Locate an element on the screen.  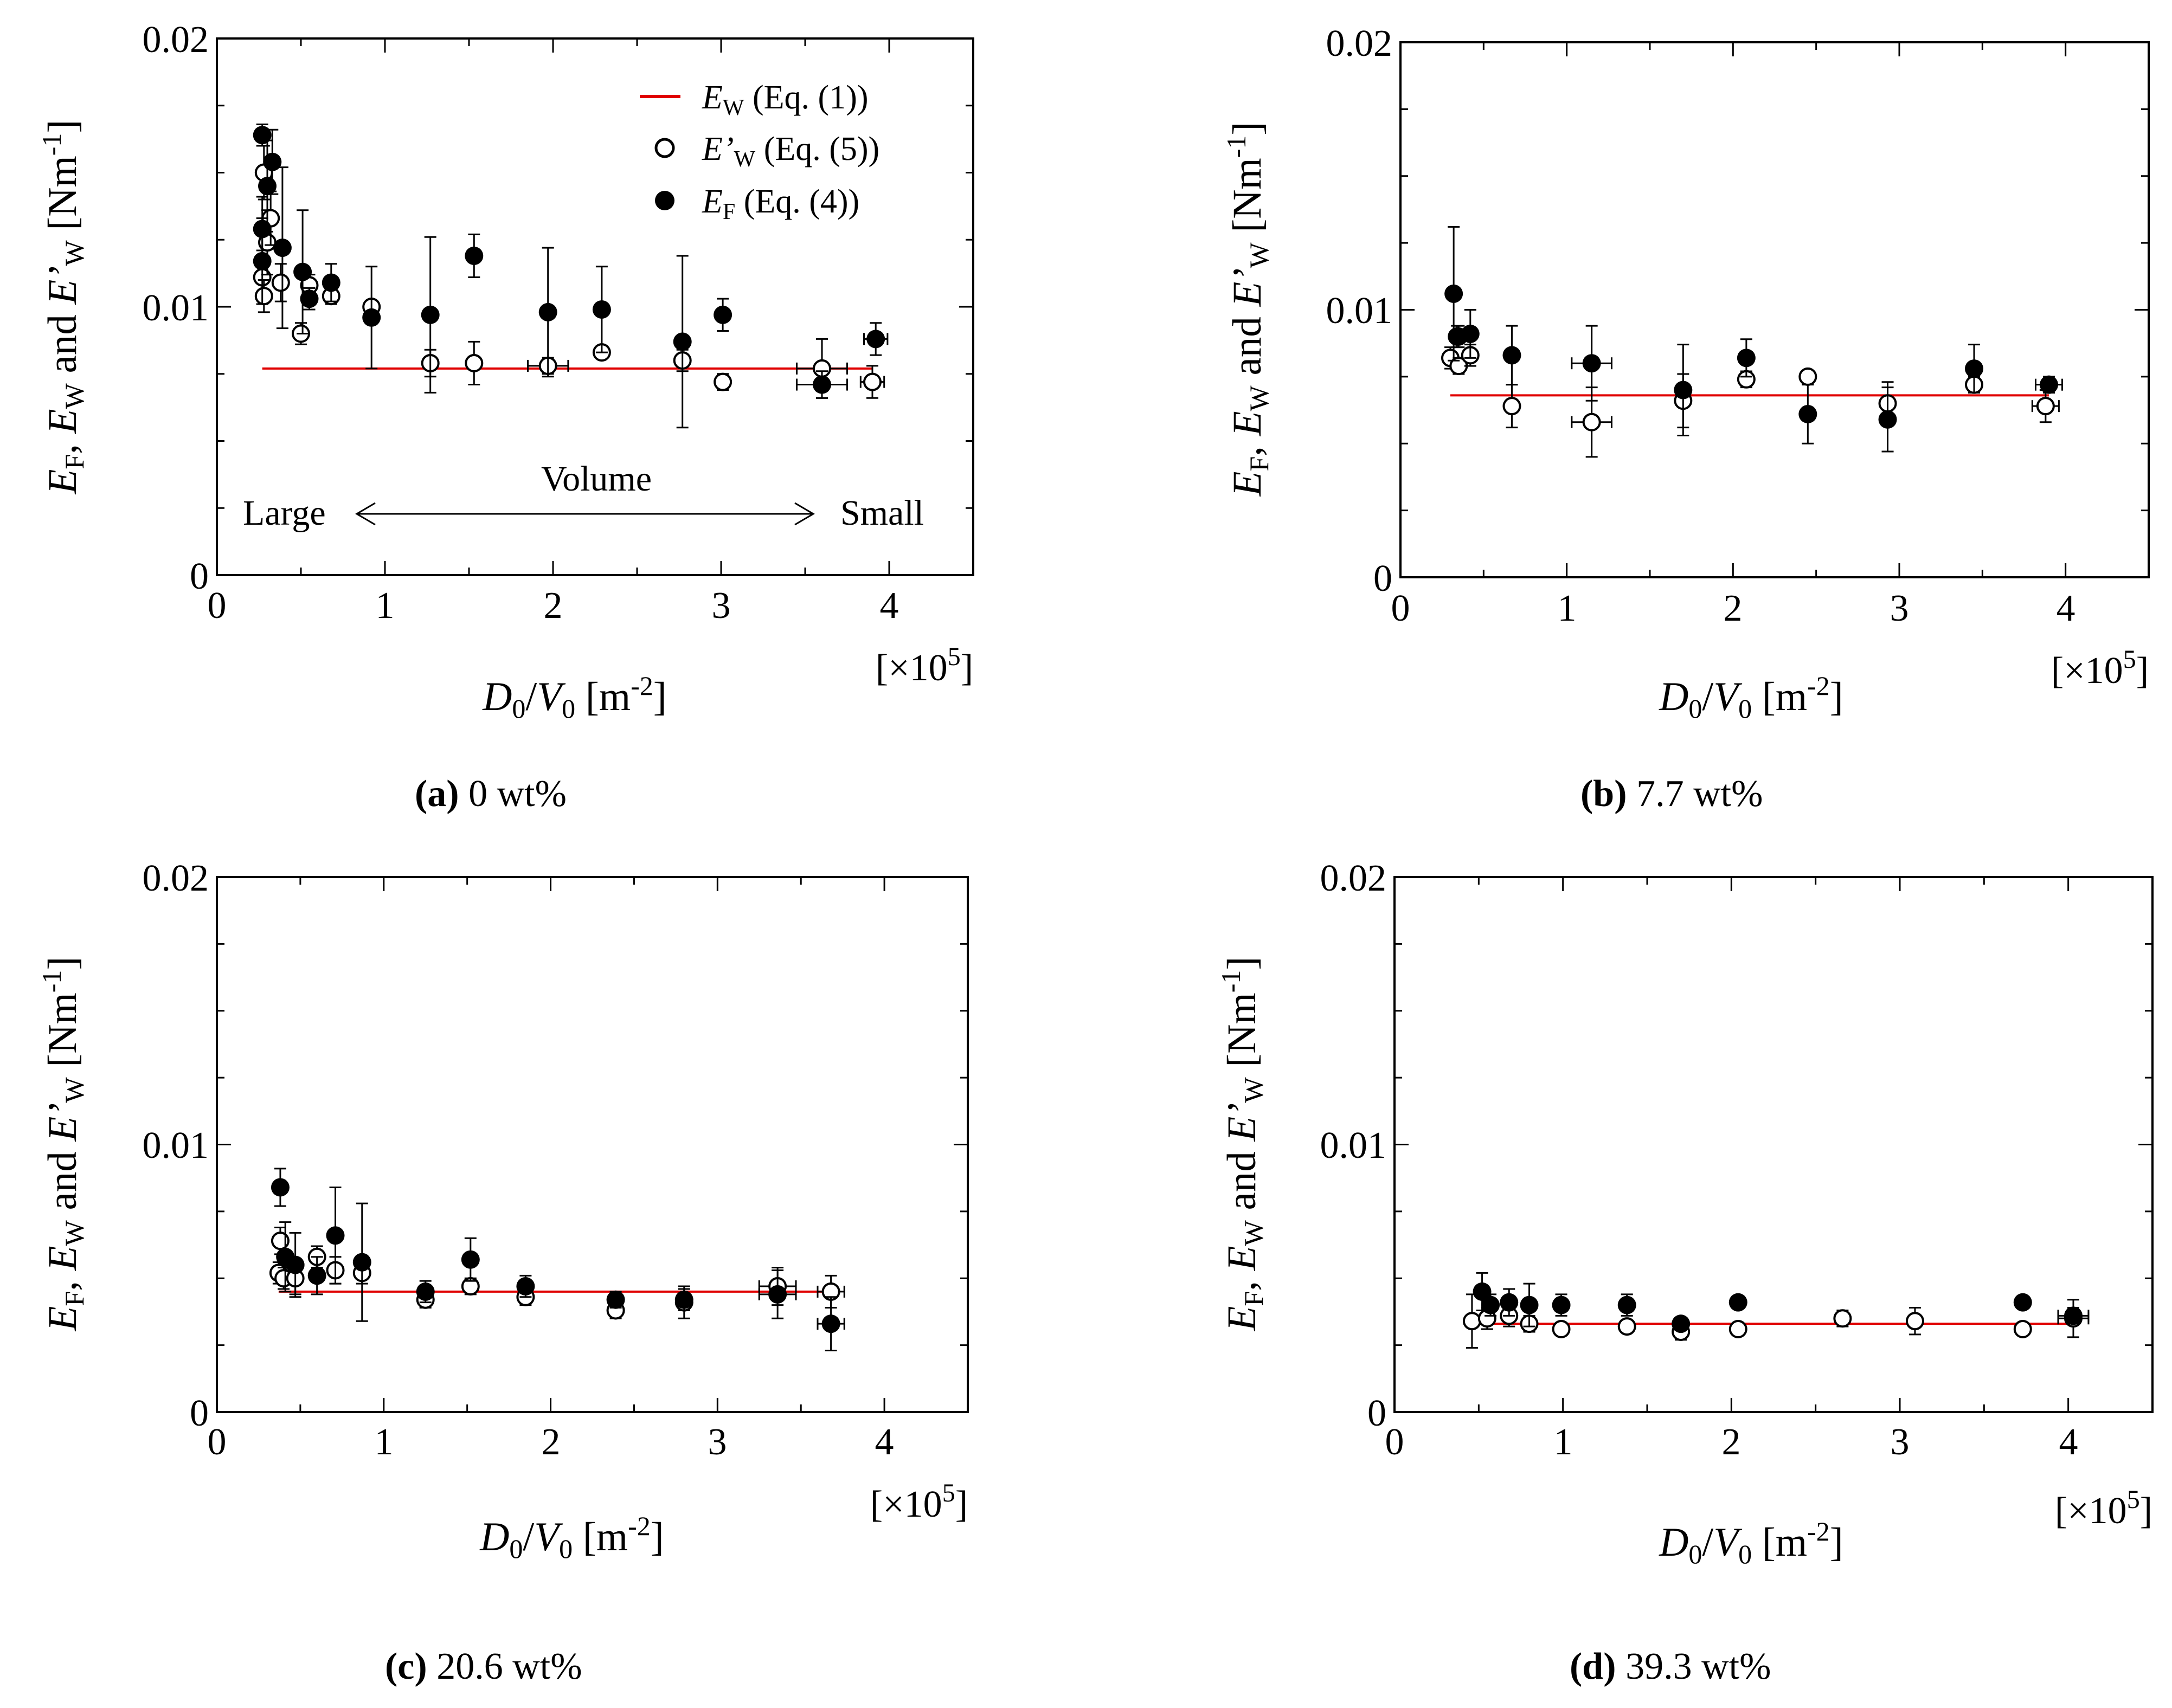
plot-frame is located at coordinates (1774, 309).